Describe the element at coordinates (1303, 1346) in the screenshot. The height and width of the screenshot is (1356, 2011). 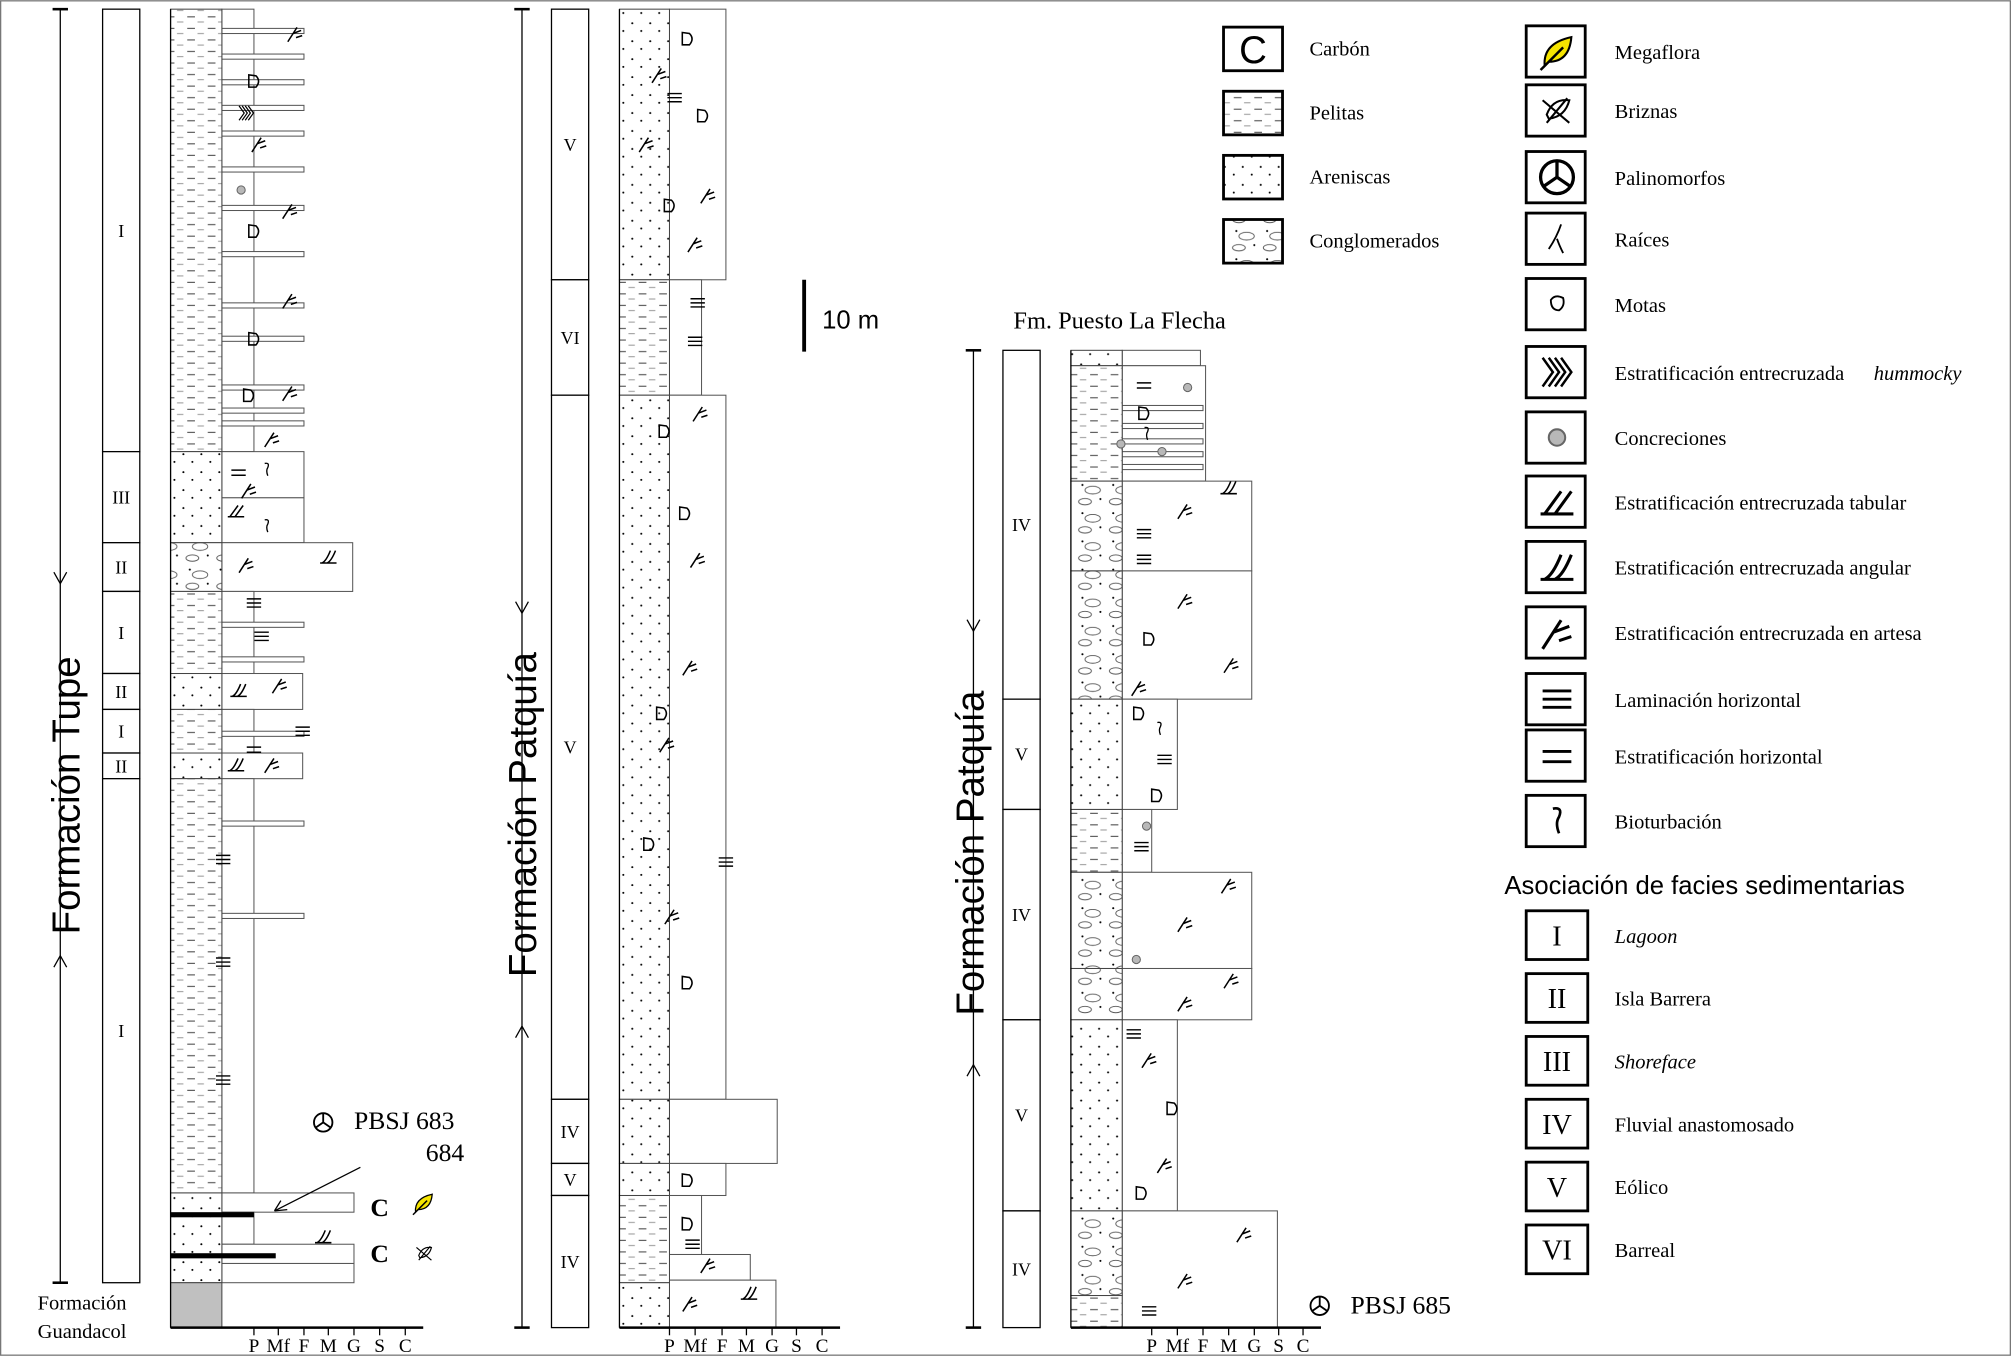
I see `grain-size-label: C` at that location.